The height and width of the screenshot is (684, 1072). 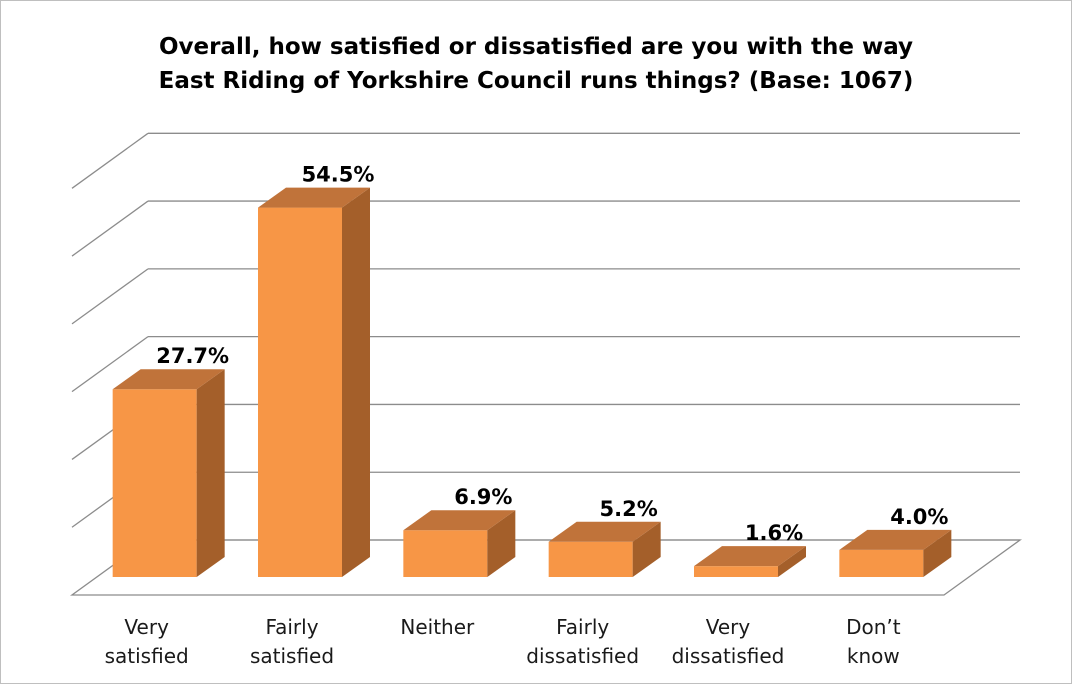 What do you see at coordinates (338, 175) in the screenshot?
I see `data-label: 54.5%` at bounding box center [338, 175].